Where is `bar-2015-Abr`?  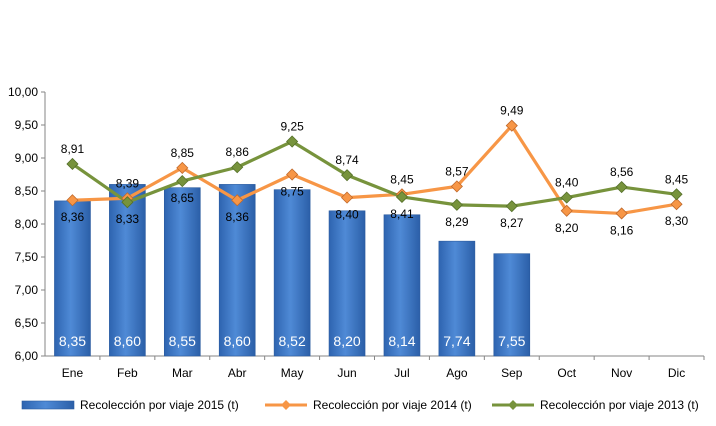 bar-2015-Abr is located at coordinates (237, 270).